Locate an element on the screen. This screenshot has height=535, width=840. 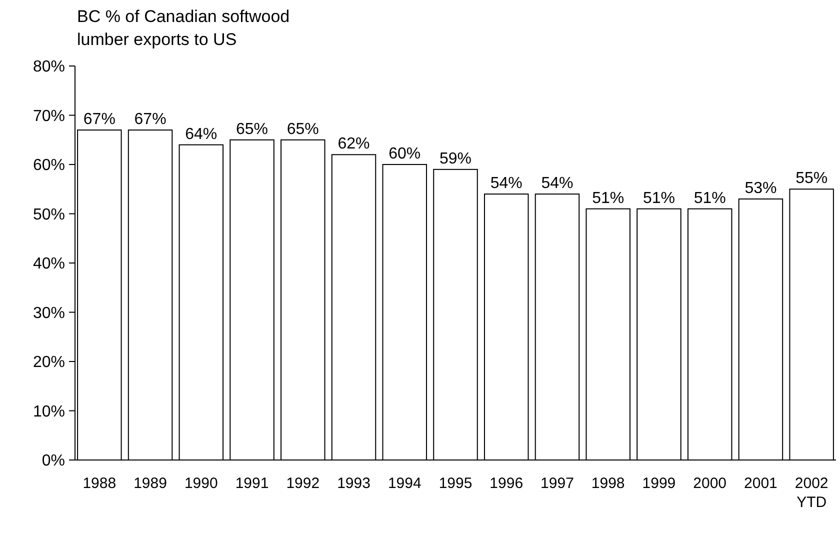
data-label: 62% is located at coordinates (354, 144).